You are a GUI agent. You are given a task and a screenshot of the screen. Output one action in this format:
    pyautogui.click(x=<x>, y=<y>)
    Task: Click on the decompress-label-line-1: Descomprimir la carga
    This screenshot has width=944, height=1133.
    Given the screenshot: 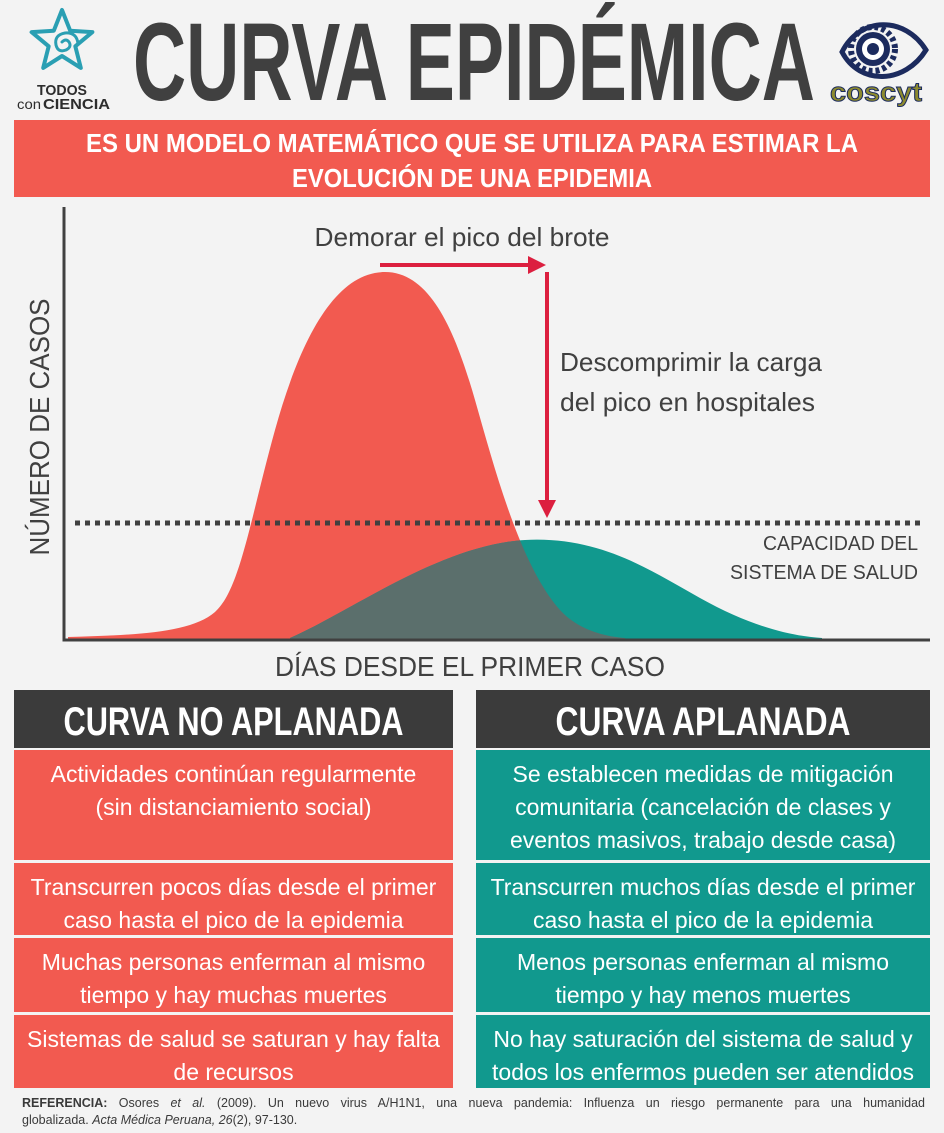 What is the action you would take?
    pyautogui.click(x=691, y=362)
    